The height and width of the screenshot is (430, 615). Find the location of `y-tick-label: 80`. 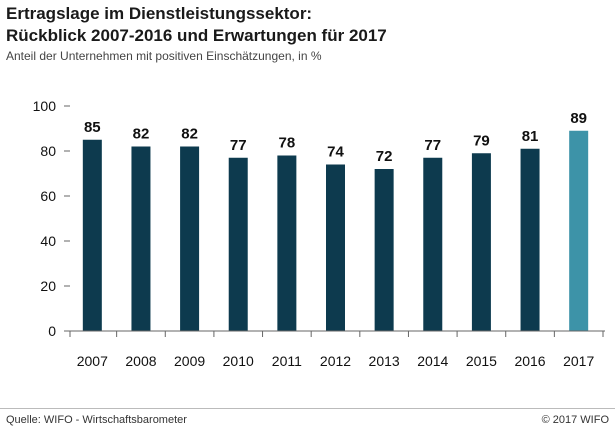

y-tick-label: 80 is located at coordinates (48, 151).